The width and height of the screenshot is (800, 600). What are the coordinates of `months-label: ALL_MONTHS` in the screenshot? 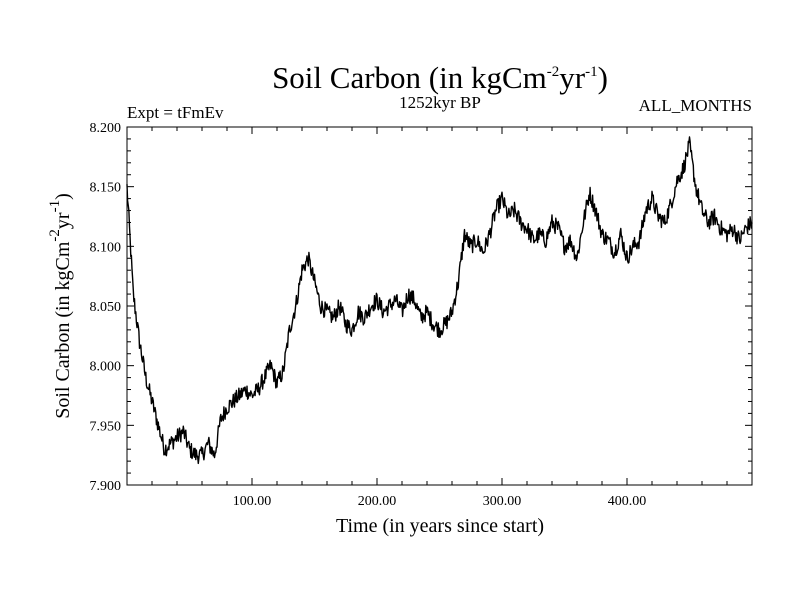 It's located at (695, 105).